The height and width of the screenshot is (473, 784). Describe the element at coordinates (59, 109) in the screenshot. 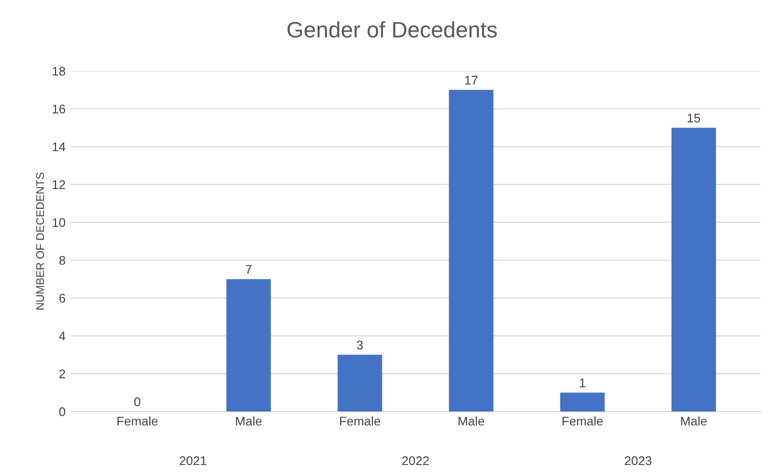

I see `y-tick-label: 16` at that location.